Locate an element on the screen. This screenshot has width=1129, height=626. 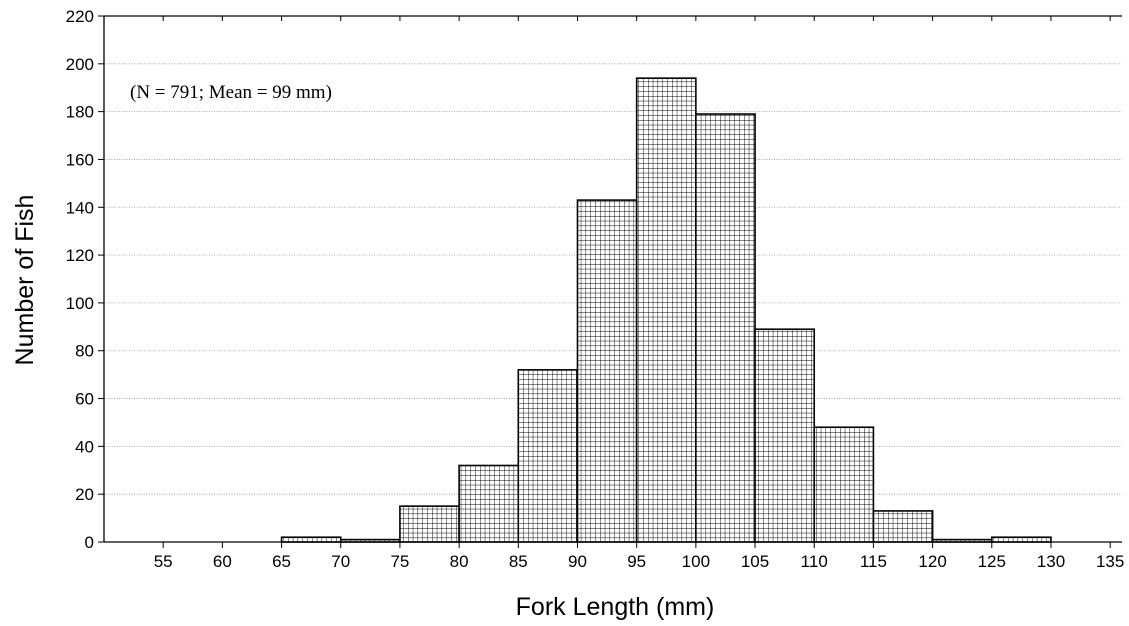
chart-annotation: (N = 791; Mean = 99 mm) is located at coordinates (231, 92).